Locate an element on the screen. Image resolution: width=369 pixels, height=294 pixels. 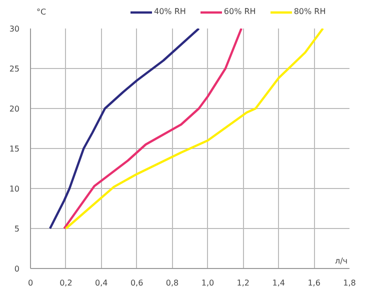
y-tick-label: 0 is located at coordinates (17, 269).